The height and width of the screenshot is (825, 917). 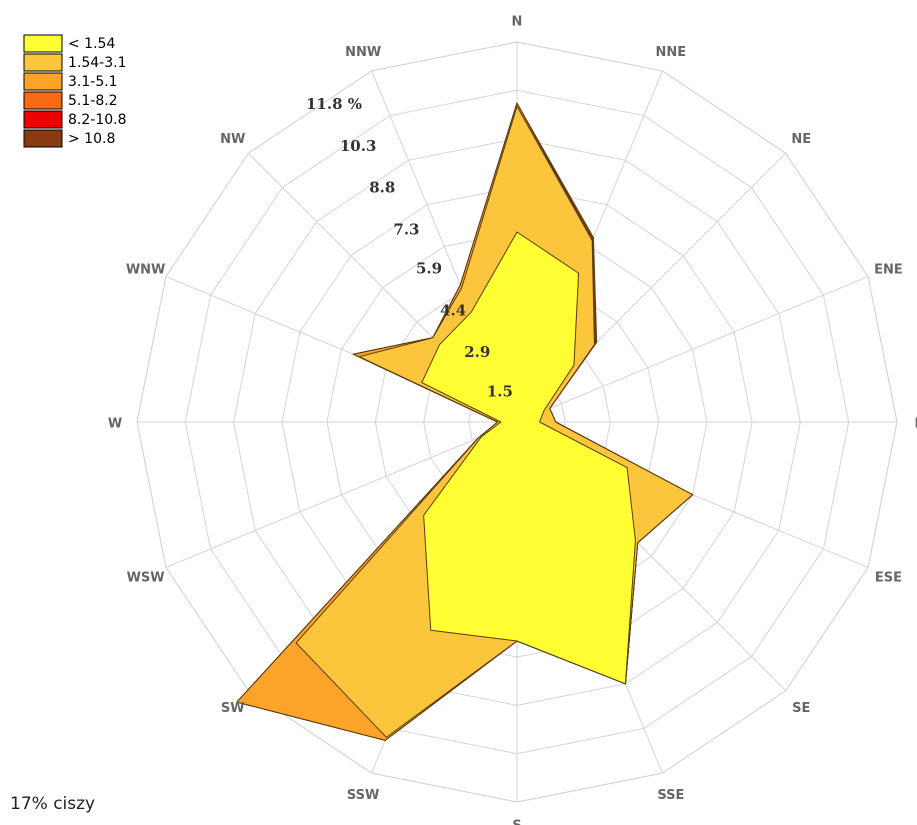 I want to click on y-tick-label: 7.3, so click(x=406, y=230).